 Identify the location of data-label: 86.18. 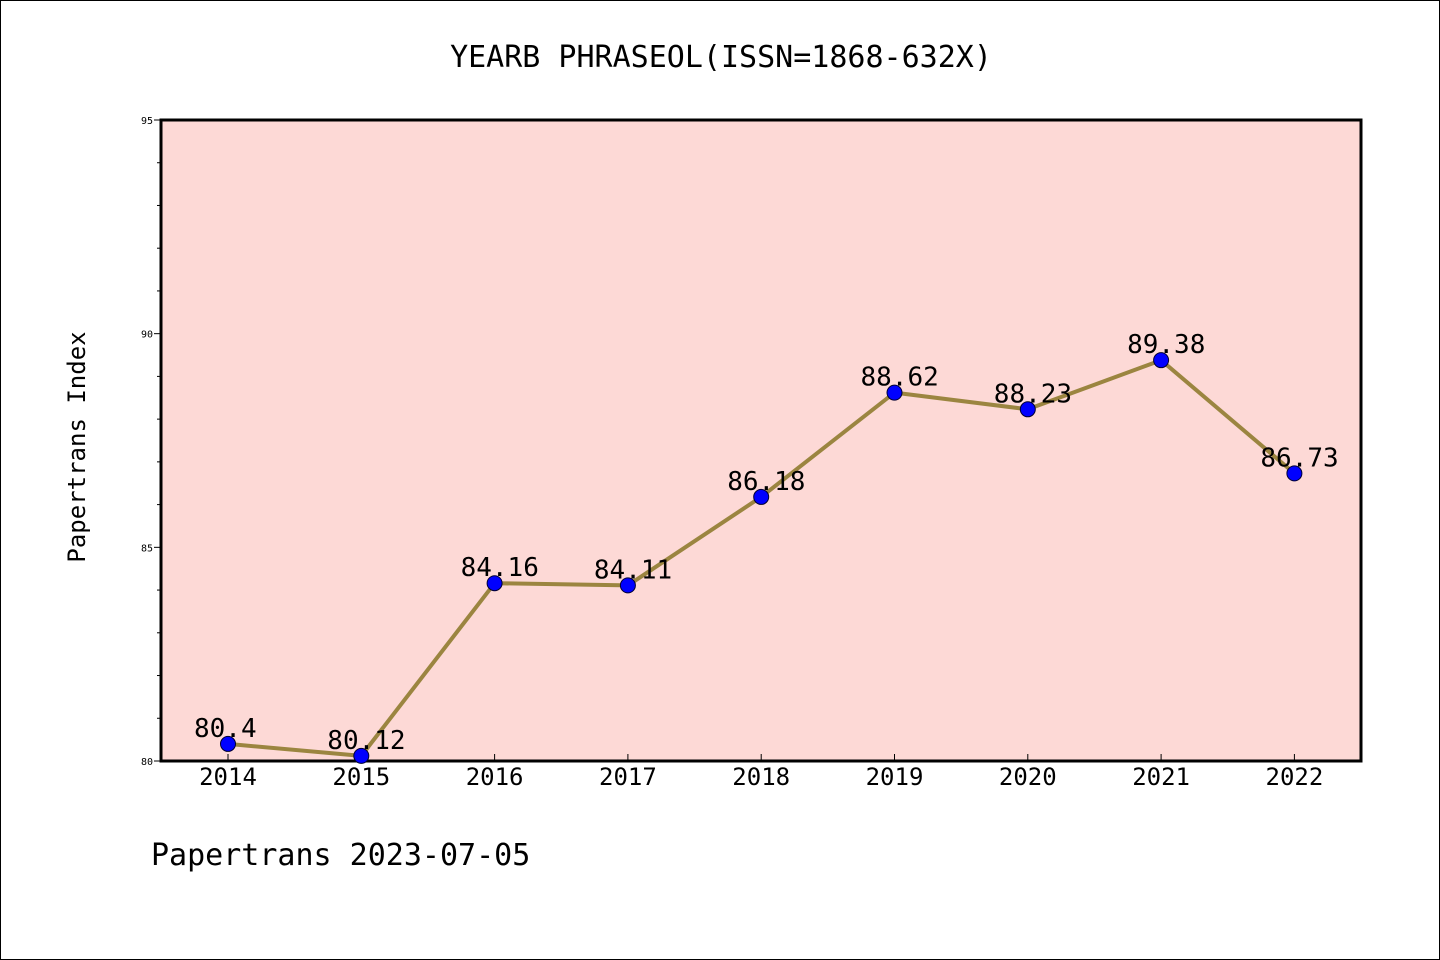
(766, 482).